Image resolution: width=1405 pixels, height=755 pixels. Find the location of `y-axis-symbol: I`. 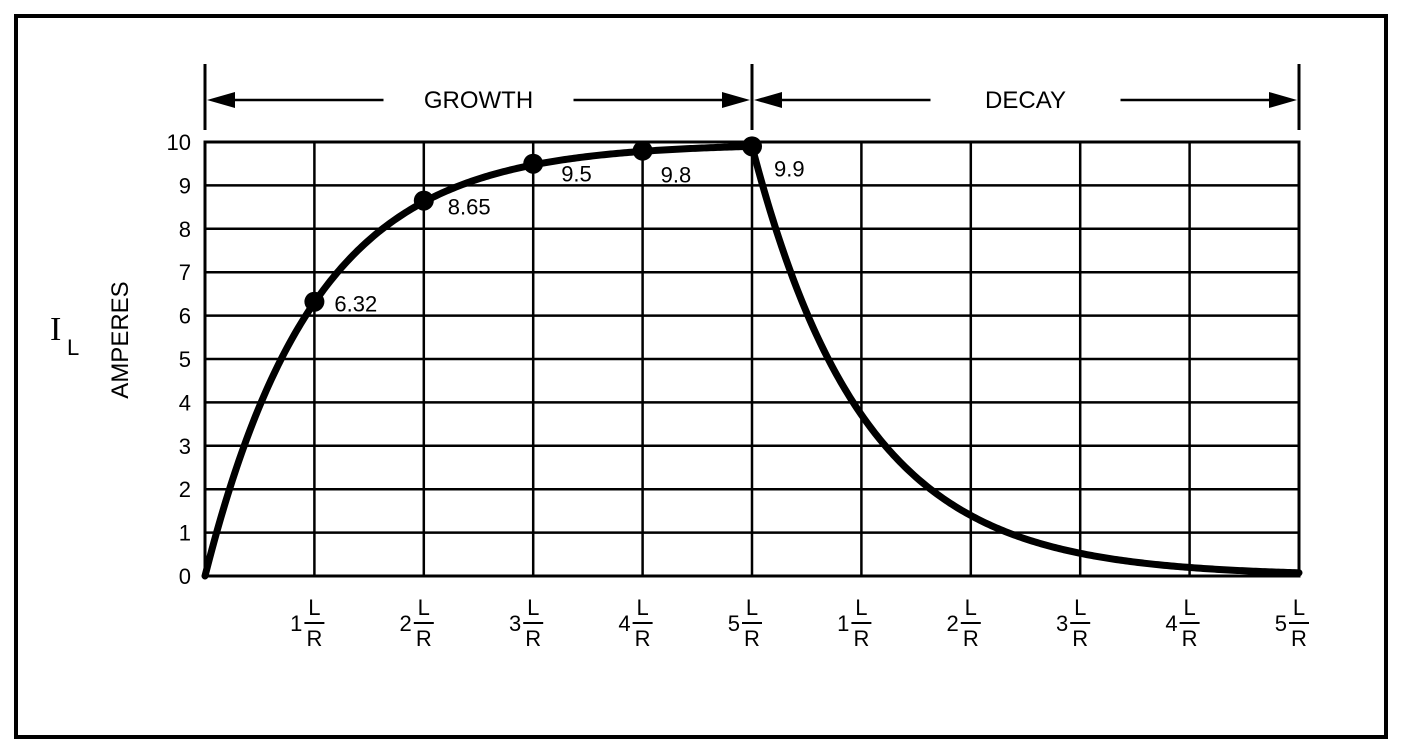

y-axis-symbol: I is located at coordinates (55, 329).